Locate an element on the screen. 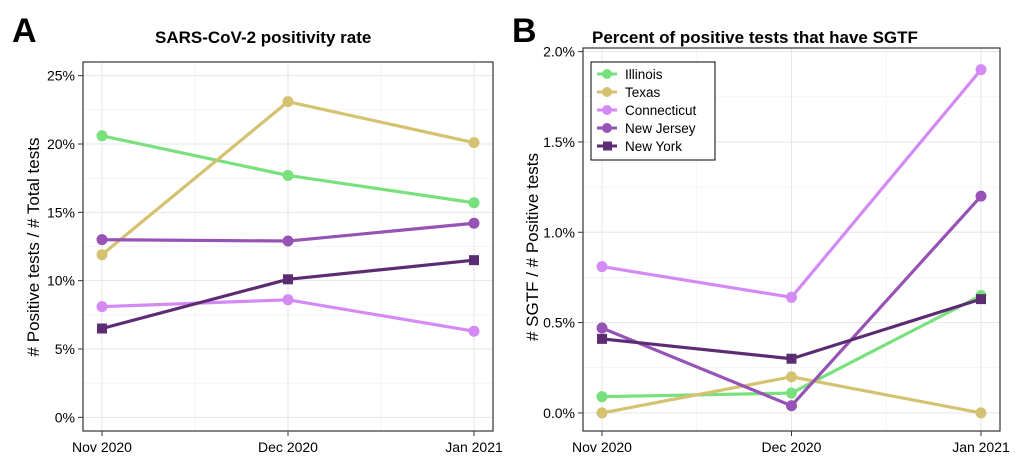 This screenshot has height=472, width=1016. chart-b-xtick-label: Jan 2021 is located at coordinates (981, 447).